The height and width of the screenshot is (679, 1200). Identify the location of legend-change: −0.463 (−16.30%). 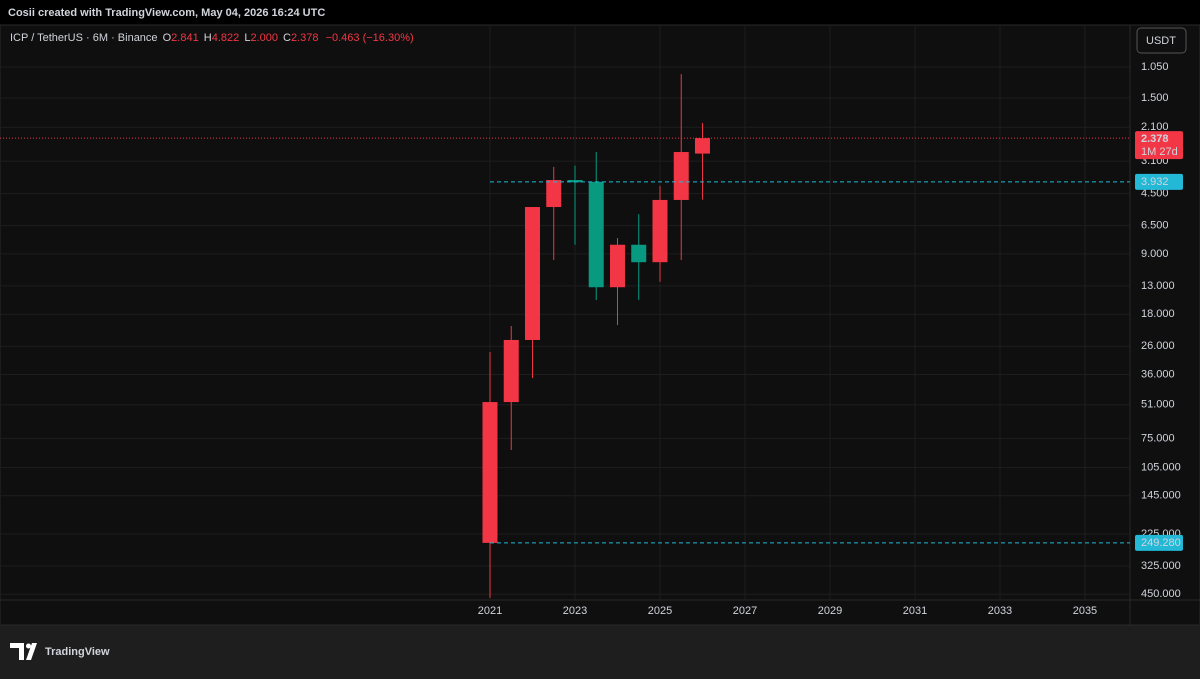
(370, 38).